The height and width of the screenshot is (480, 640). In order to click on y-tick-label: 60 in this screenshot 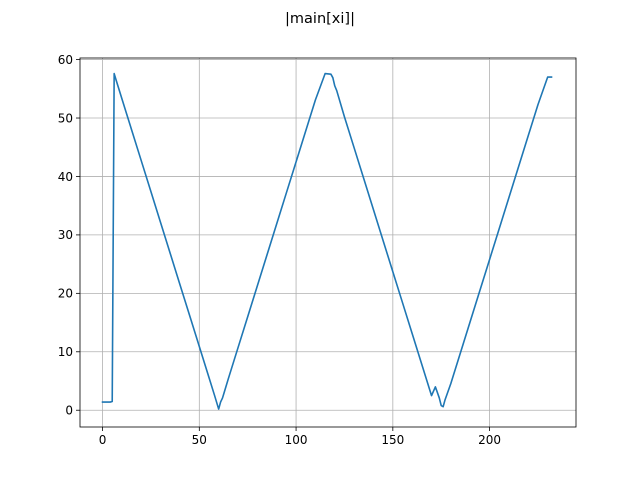, I will do `click(65, 60)`.